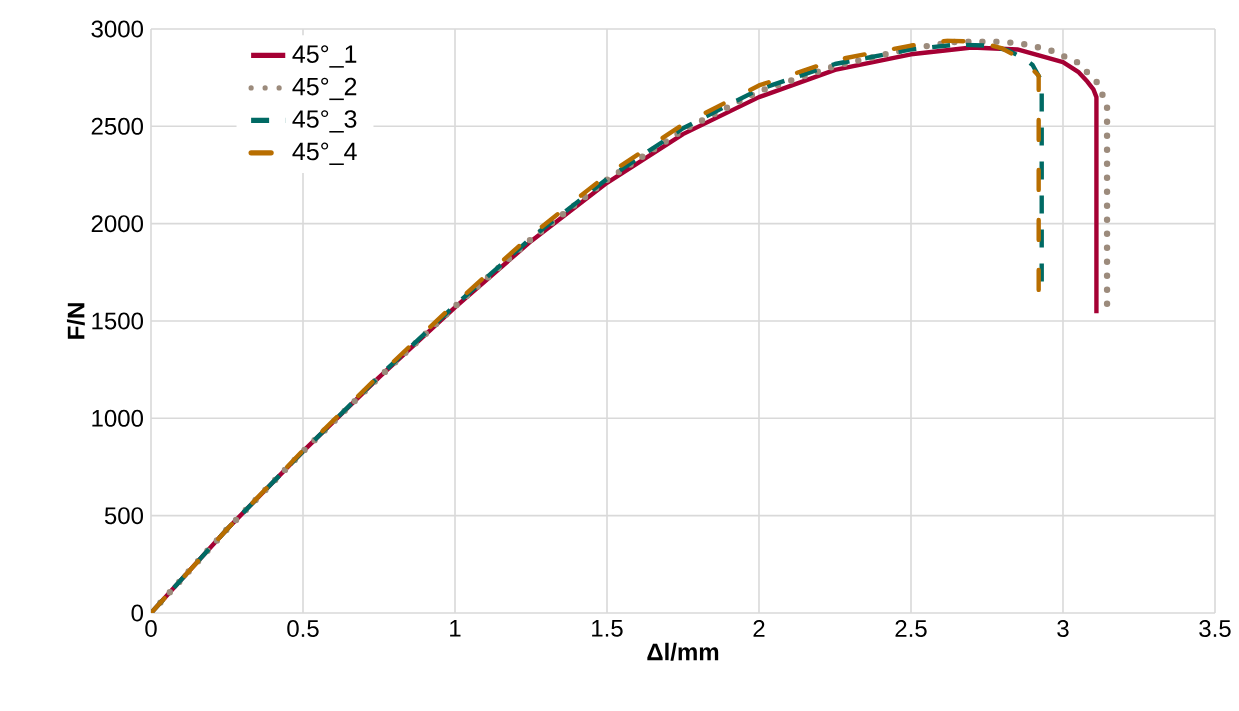  Describe the element at coordinates (117, 224) in the screenshot. I see `y-tick-label: 2000` at that location.